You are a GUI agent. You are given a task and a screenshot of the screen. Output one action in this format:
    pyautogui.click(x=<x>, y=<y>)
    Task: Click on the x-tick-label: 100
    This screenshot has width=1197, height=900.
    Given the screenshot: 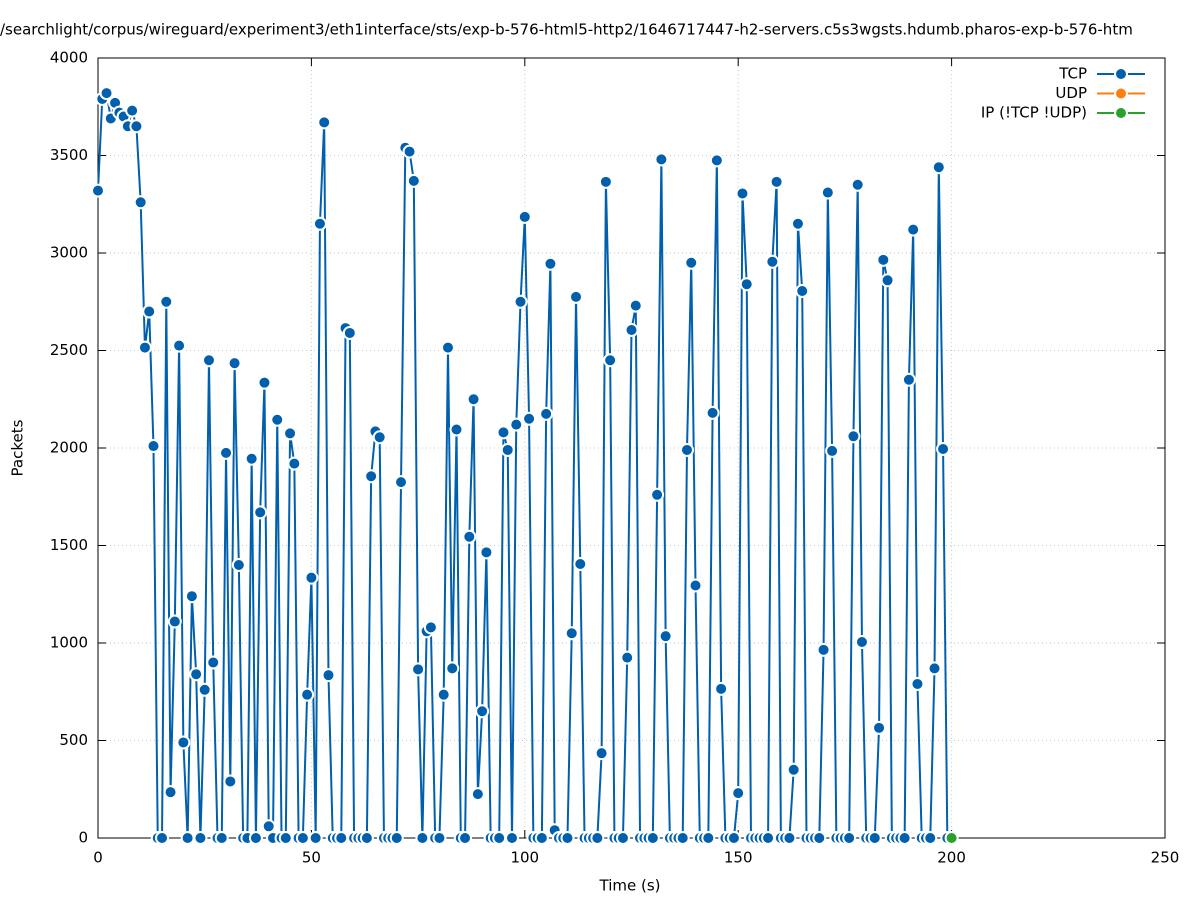 What is the action you would take?
    pyautogui.click(x=524, y=858)
    